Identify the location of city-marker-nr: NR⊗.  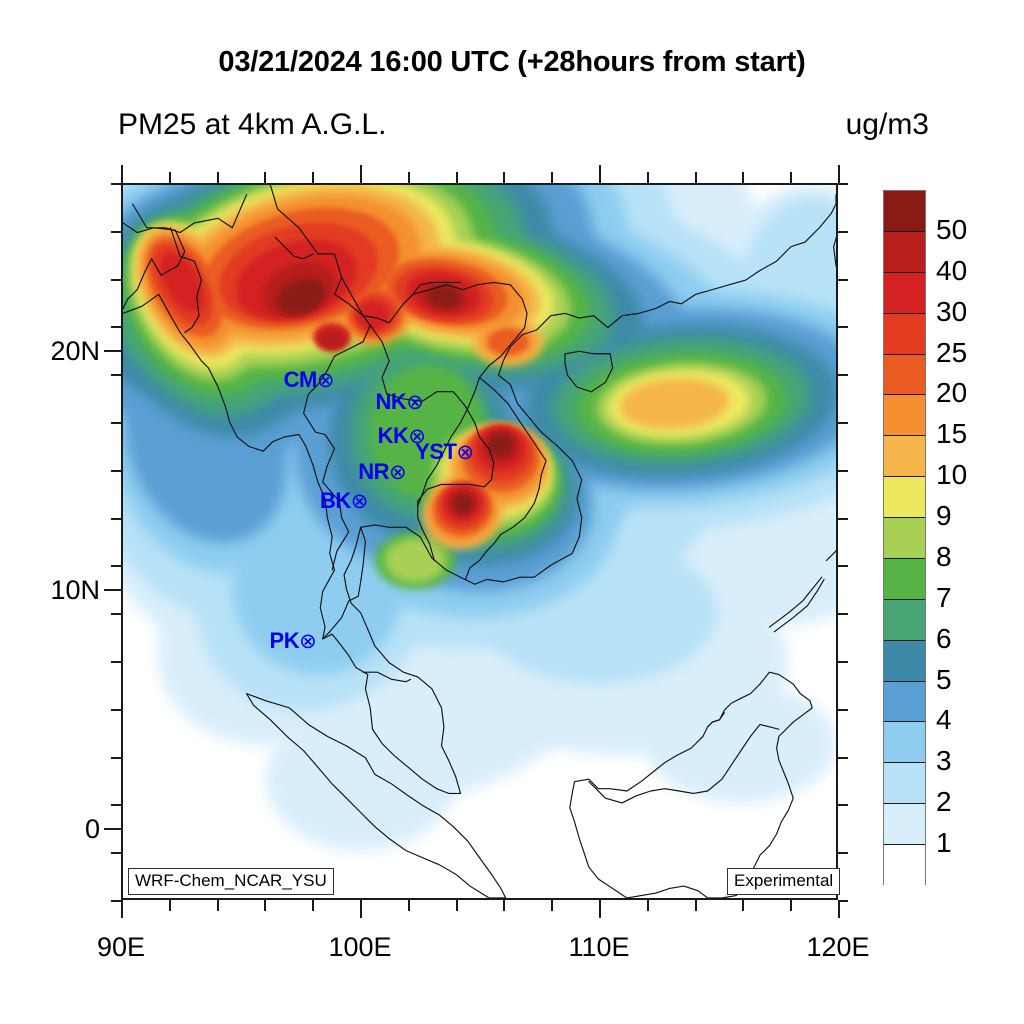
(382, 471).